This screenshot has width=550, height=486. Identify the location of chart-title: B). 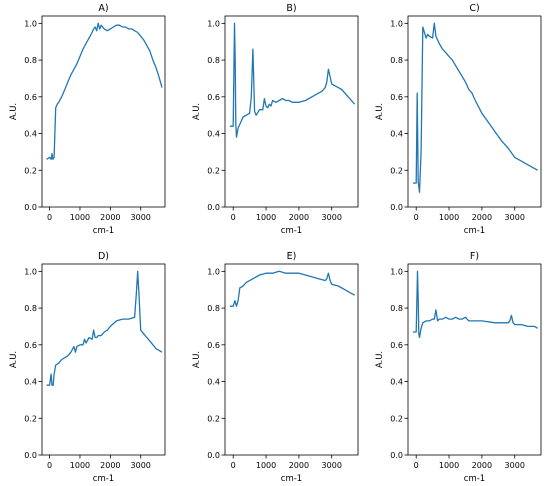
(291, 8).